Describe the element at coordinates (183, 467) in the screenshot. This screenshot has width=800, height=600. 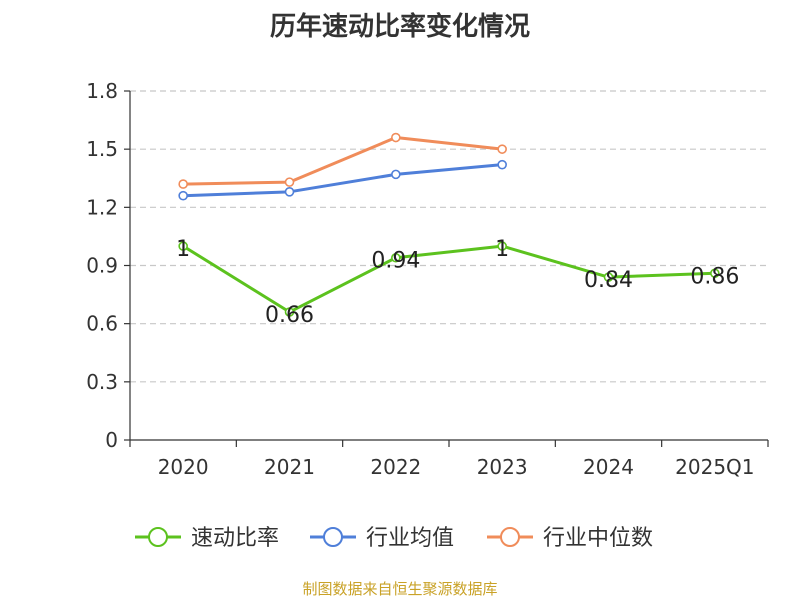
I see `x-tick-label: 2020` at that location.